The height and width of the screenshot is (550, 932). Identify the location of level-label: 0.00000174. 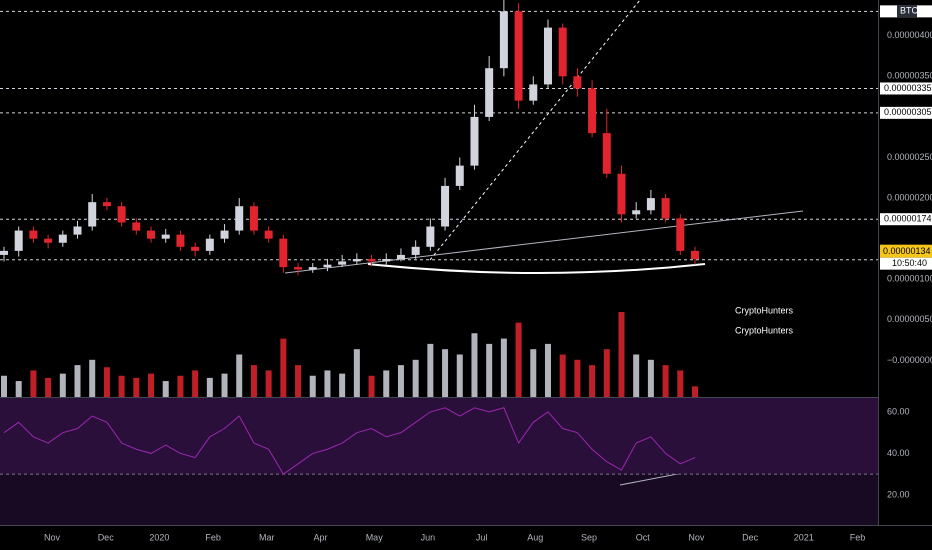
(908, 219).